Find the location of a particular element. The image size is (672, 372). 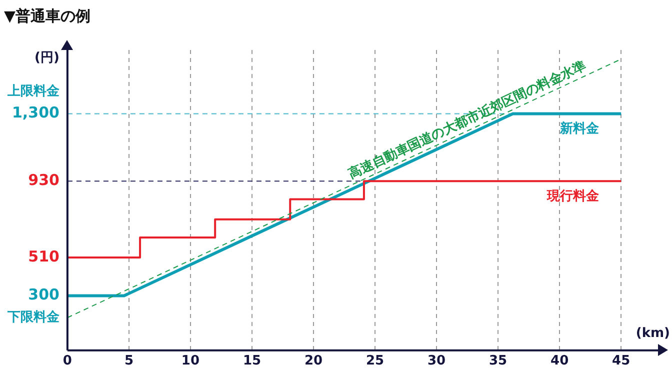

series-label: 現行料金 is located at coordinates (573, 196).